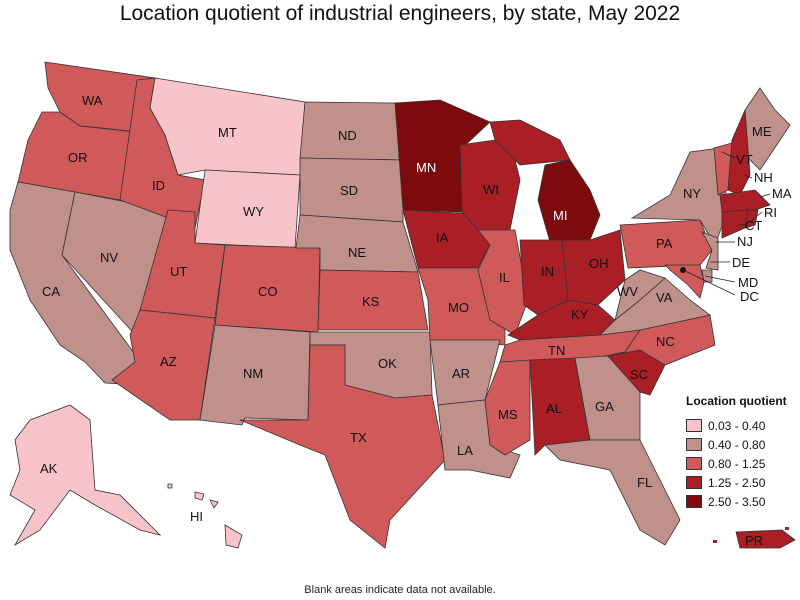 This screenshot has width=800, height=600. What do you see at coordinates (627, 291) in the screenshot?
I see `label-wv: WV` at bounding box center [627, 291].